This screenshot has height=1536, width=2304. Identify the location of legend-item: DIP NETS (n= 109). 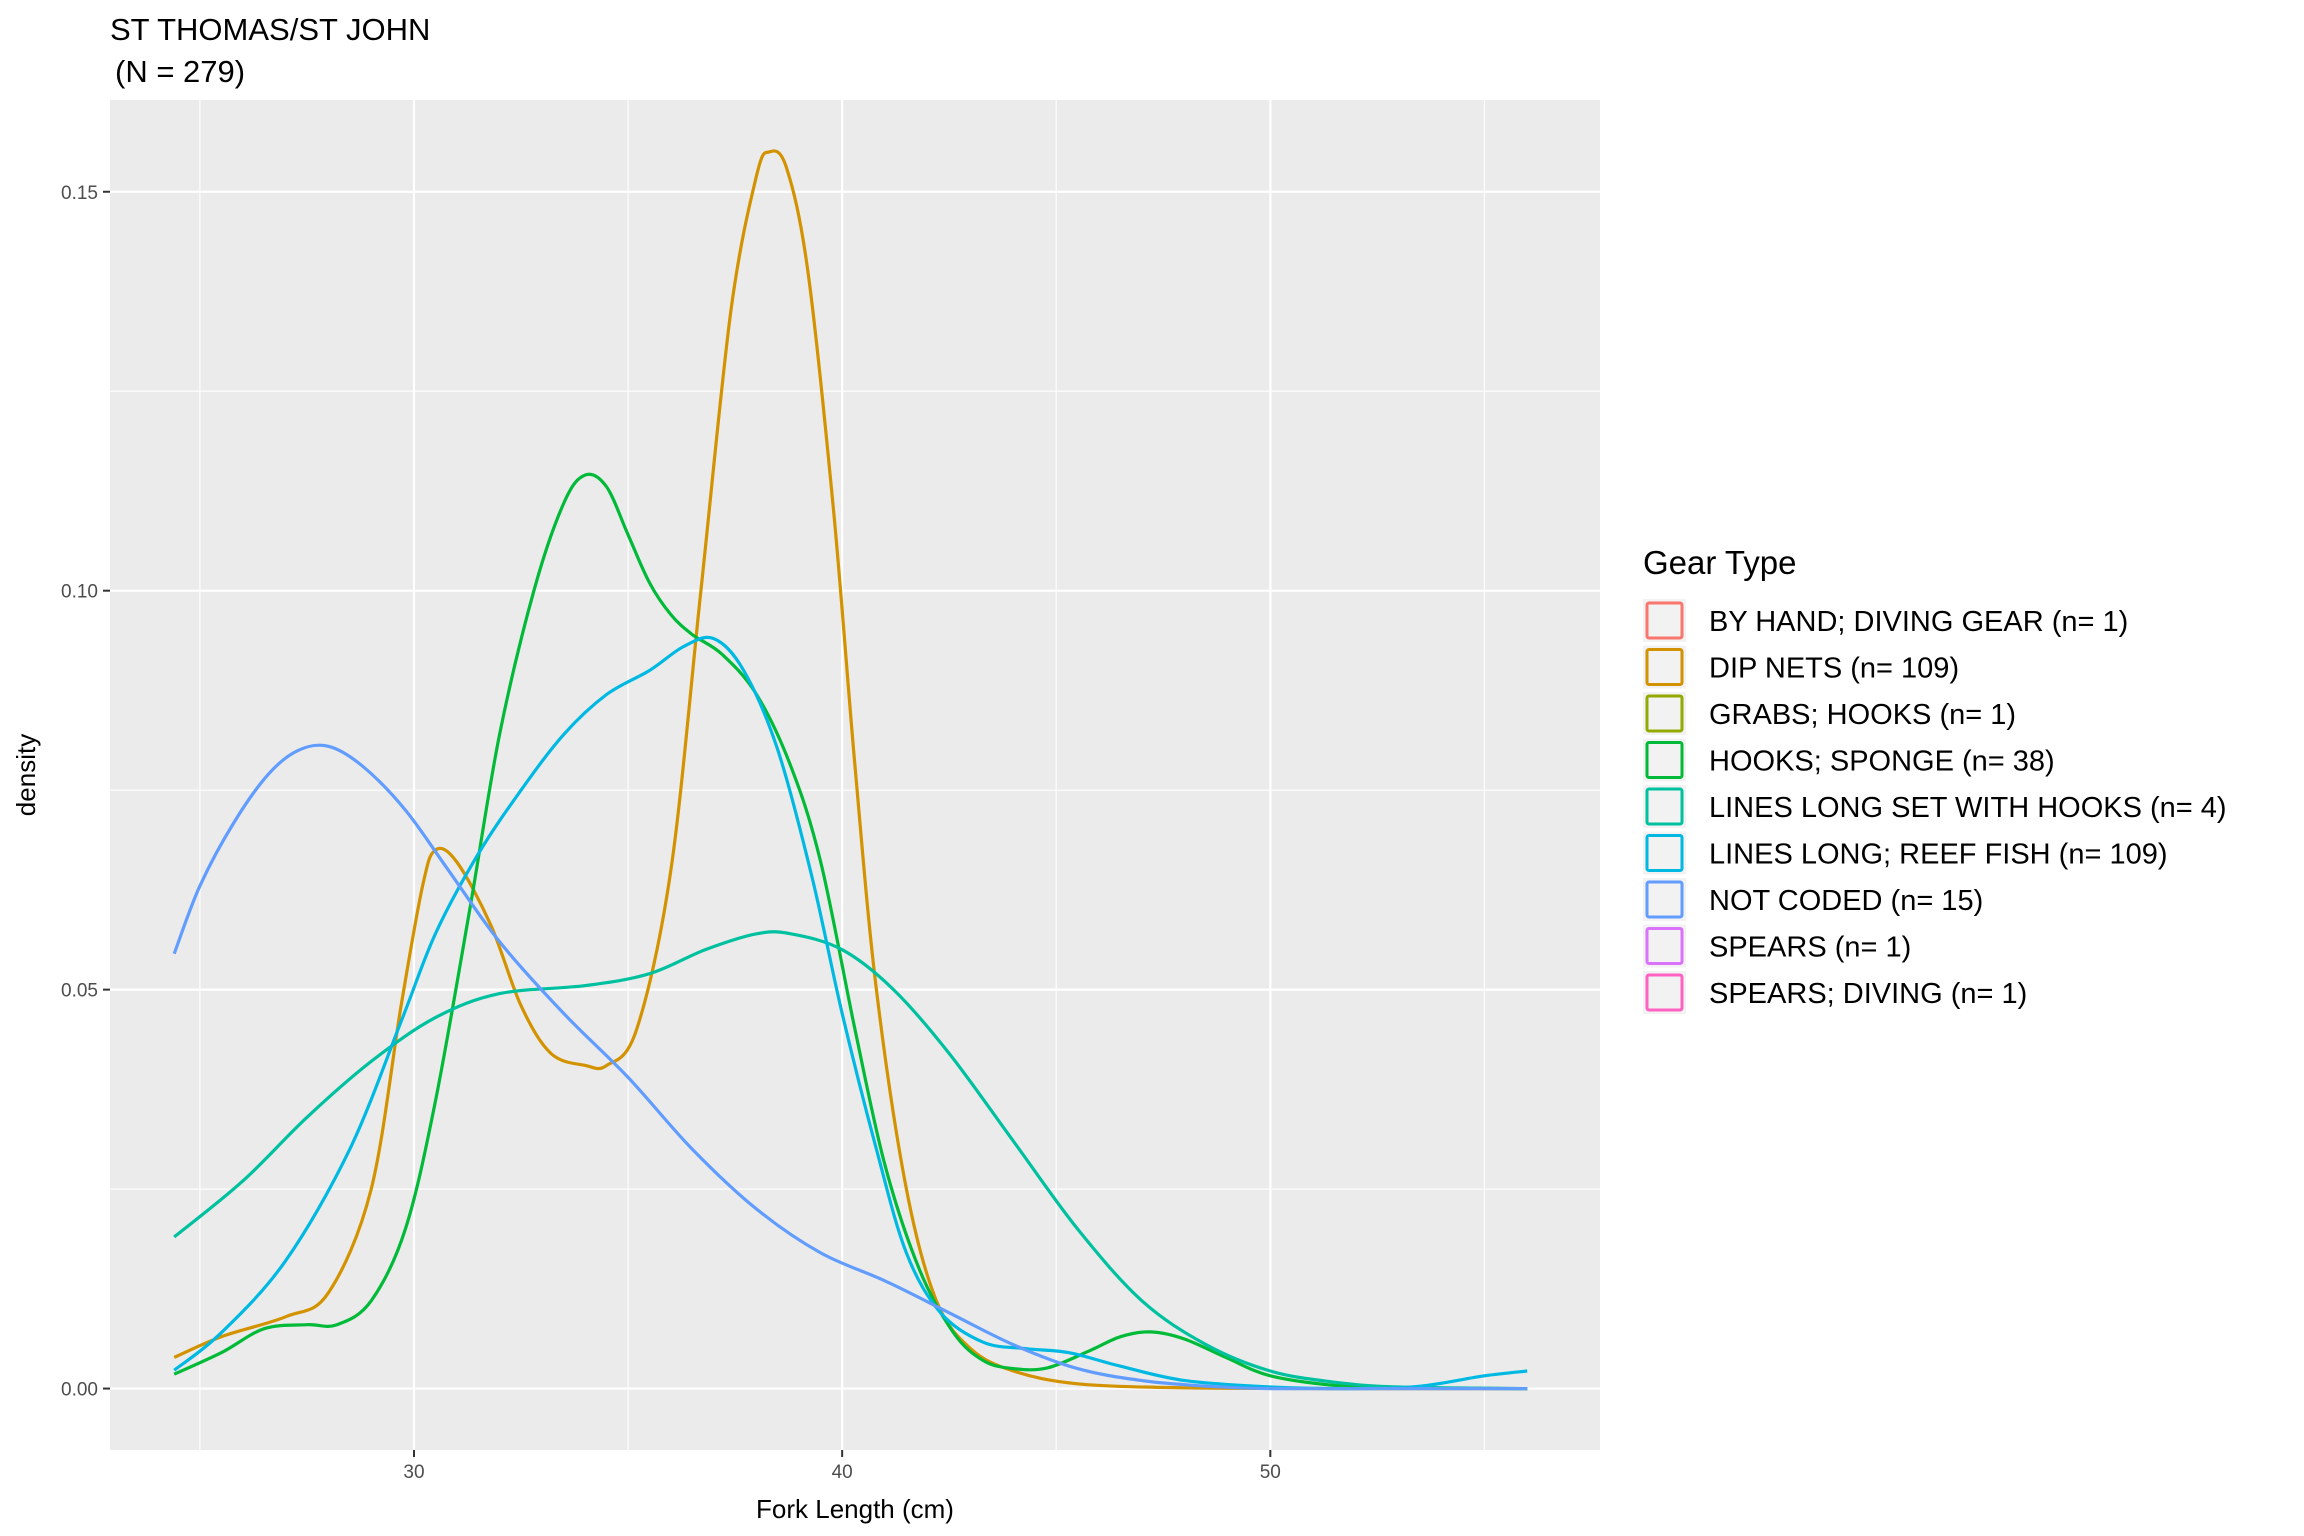
(1801, 667).